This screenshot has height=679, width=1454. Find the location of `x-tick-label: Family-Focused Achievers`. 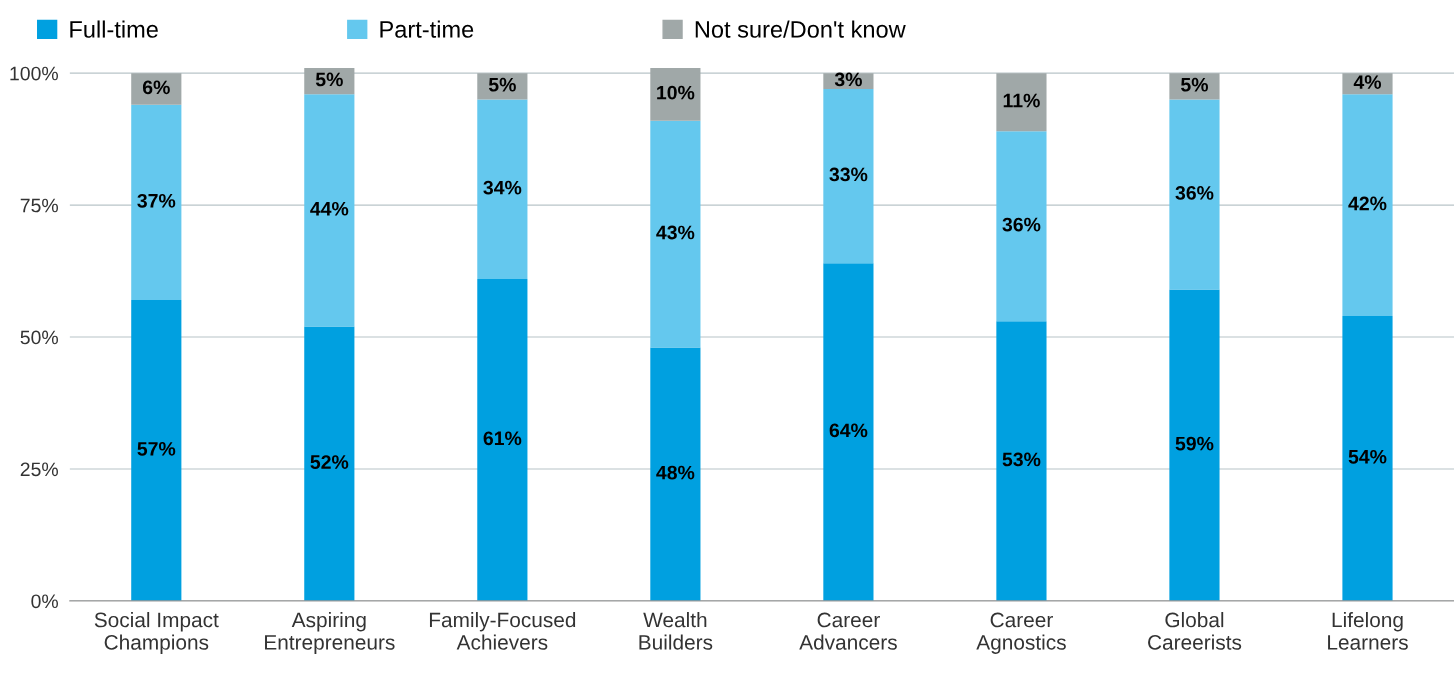

x-tick-label: Family-Focused Achievers is located at coordinates (502, 631).